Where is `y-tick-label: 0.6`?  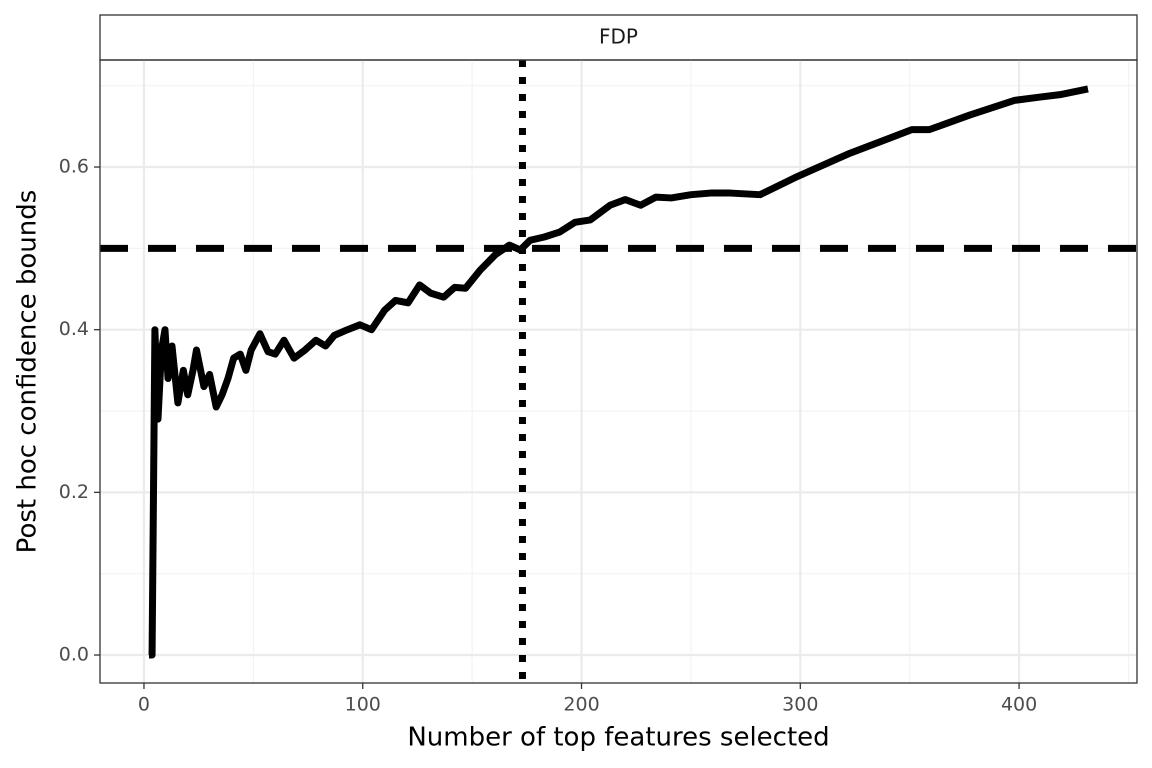 y-tick-label: 0.6 is located at coordinates (74, 167).